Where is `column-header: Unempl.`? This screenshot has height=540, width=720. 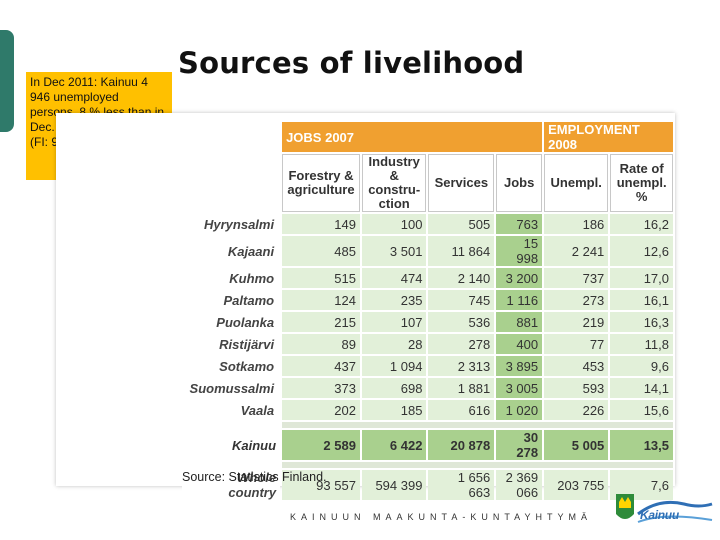 column-header: Unempl. is located at coordinates (576, 183).